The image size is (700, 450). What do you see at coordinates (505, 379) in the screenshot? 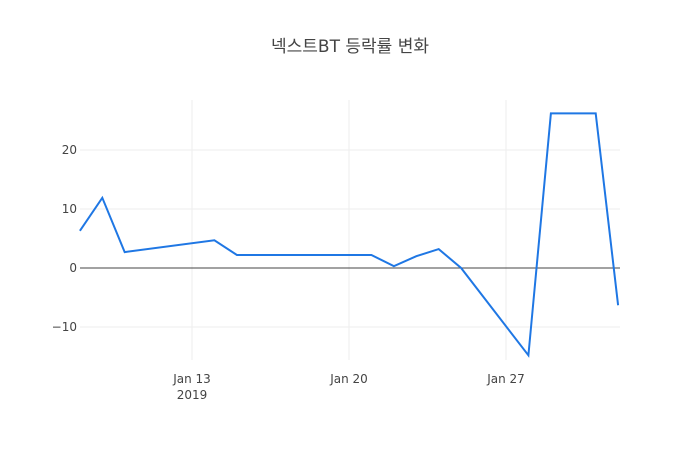
I see `x-tick-label: Jan 27` at bounding box center [505, 379].